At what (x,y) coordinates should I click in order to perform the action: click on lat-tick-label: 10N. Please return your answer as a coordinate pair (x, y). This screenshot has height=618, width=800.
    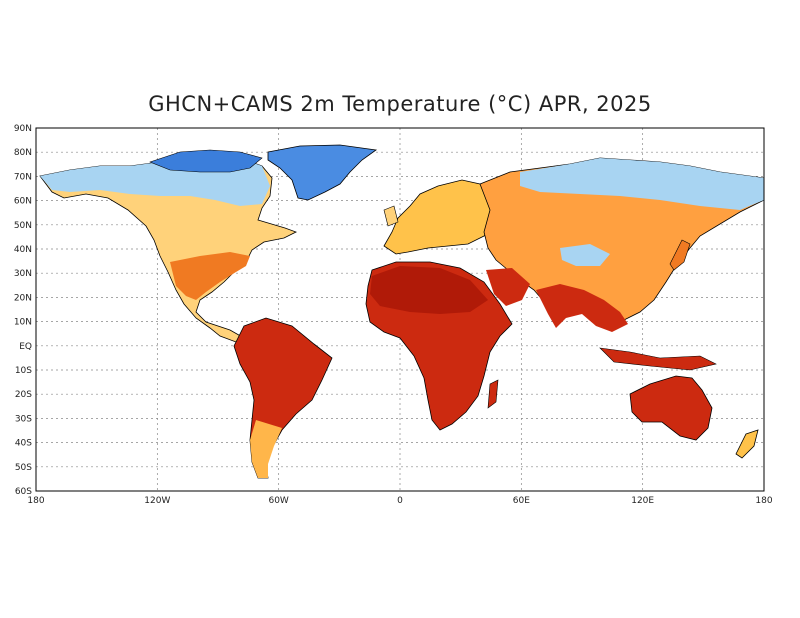
    Looking at the image, I should click on (23, 323).